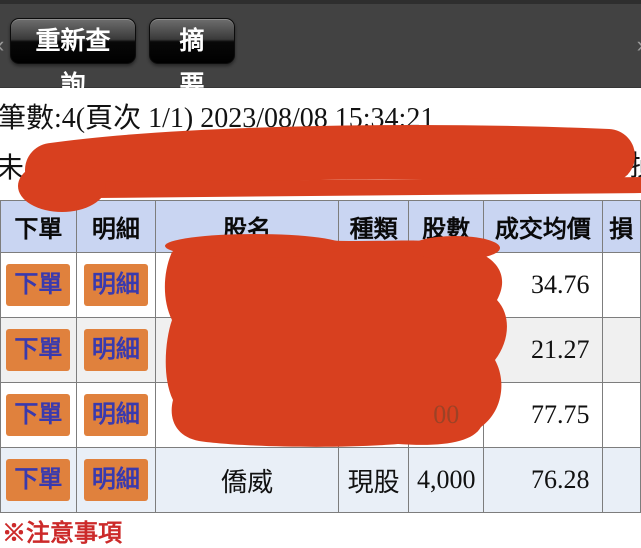  I want to click on avg-price-cell: 21.27, so click(543, 350).